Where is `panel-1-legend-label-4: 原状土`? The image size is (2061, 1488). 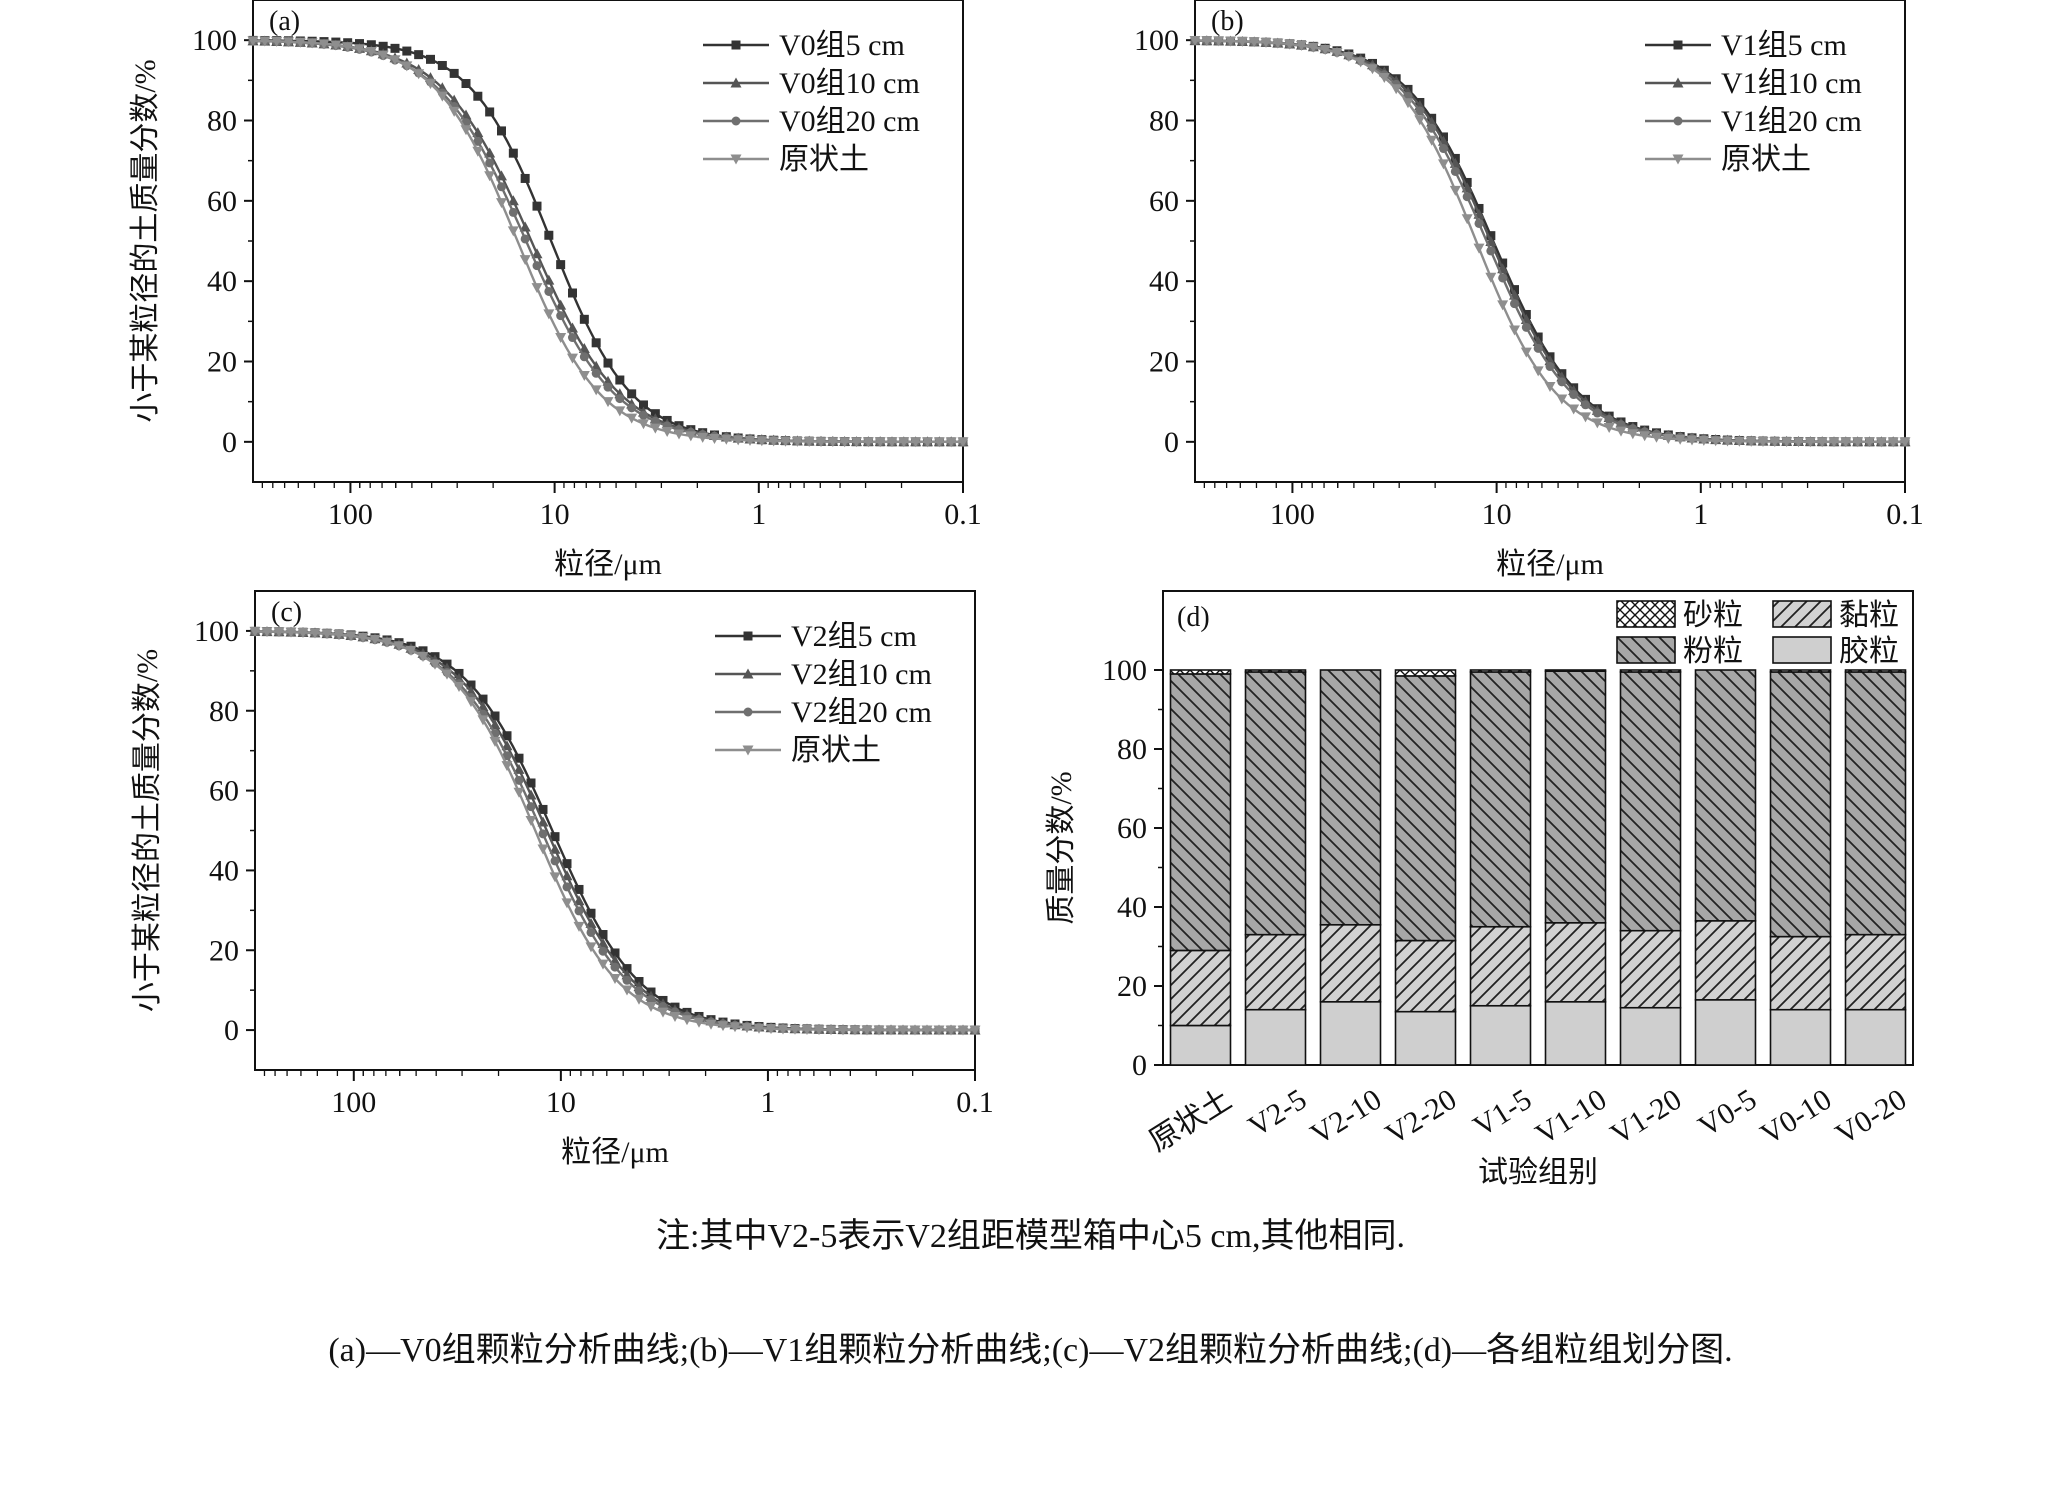 panel-1-legend-label-4: 原状土 is located at coordinates (824, 159).